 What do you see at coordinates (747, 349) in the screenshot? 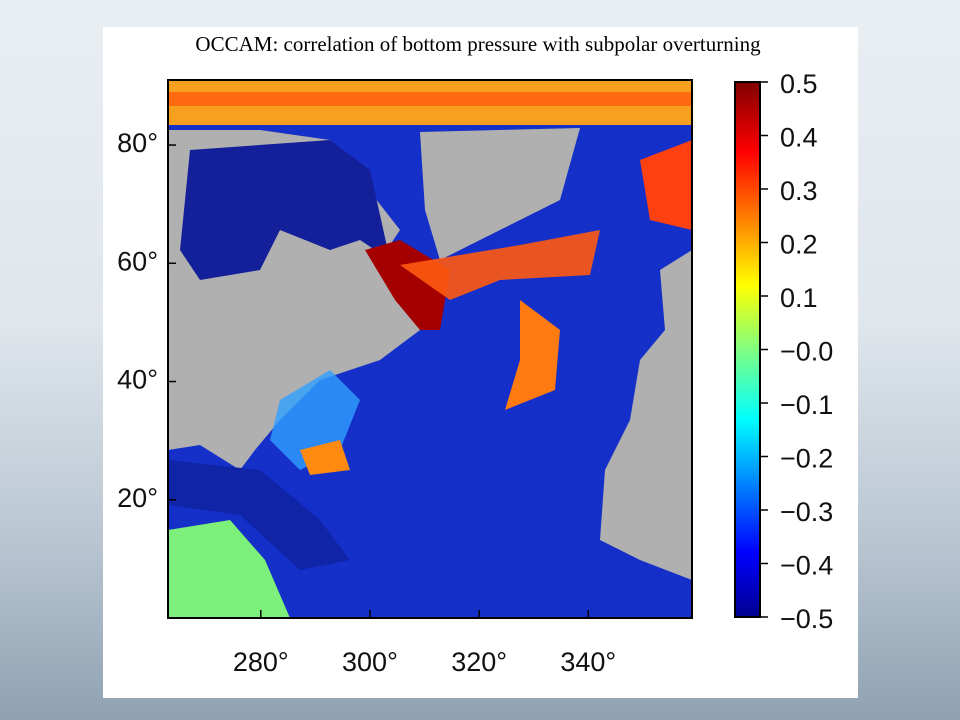
I see `colorbar` at bounding box center [747, 349].